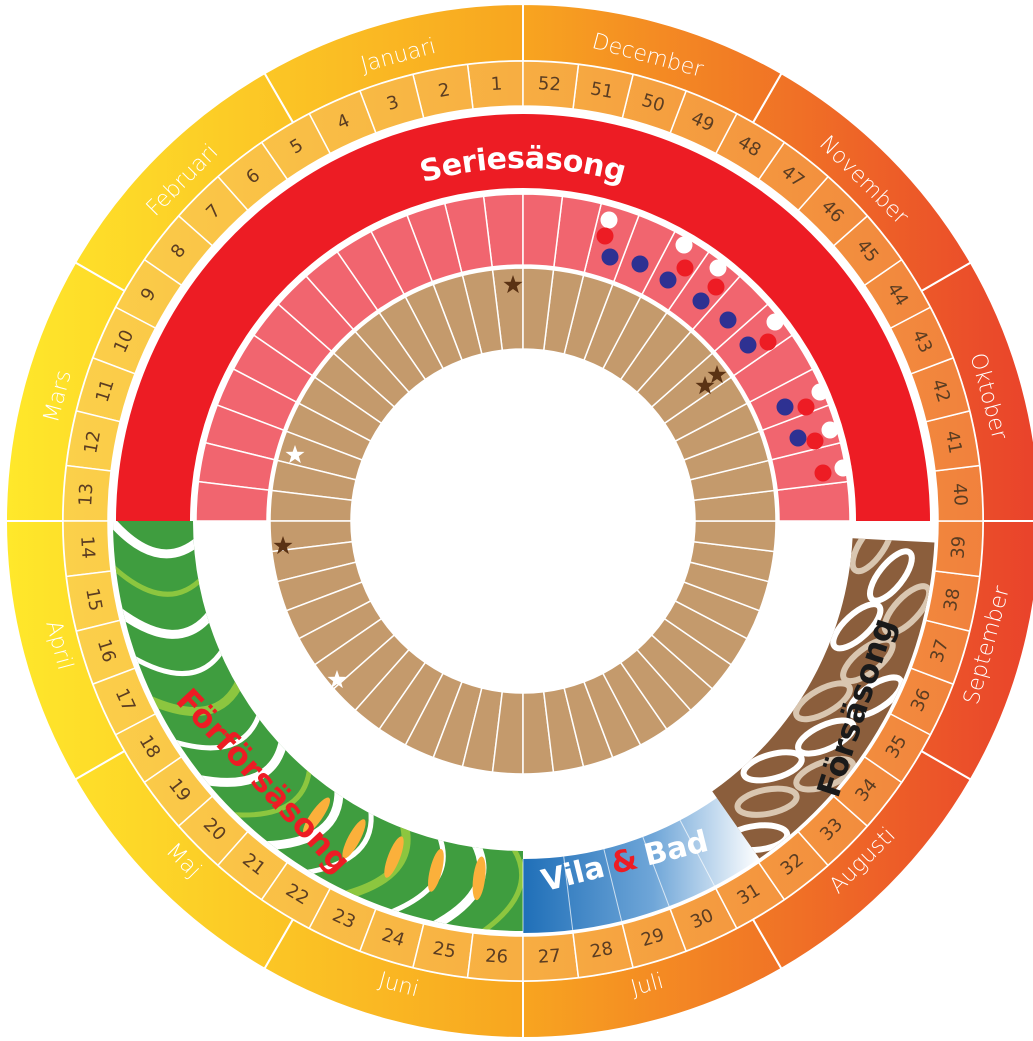 This screenshot has height=1041, width=1033. What do you see at coordinates (496, 84) in the screenshot?
I see `week-label: 1` at bounding box center [496, 84].